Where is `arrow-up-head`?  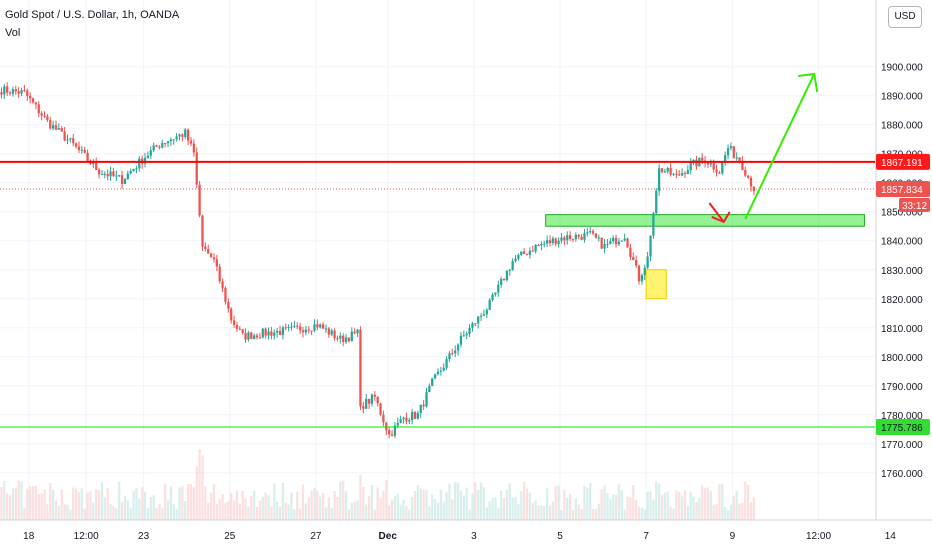 arrow-up-head is located at coordinates (808, 82).